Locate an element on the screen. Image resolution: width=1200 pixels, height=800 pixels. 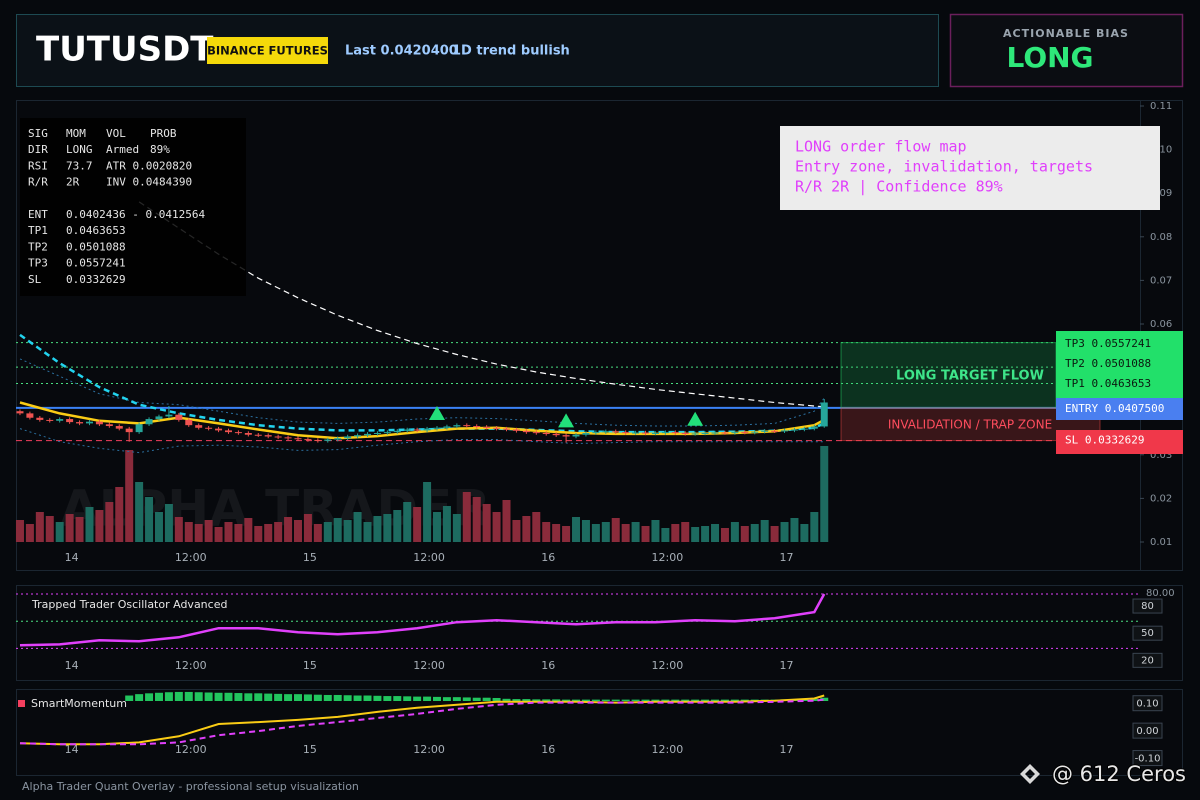
level-value: 0.0463653 is located at coordinates (1122, 383).